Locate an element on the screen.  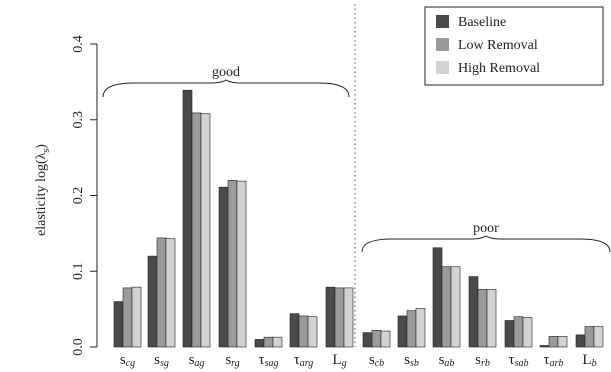
category-label: τsab is located at coordinates (519, 360).